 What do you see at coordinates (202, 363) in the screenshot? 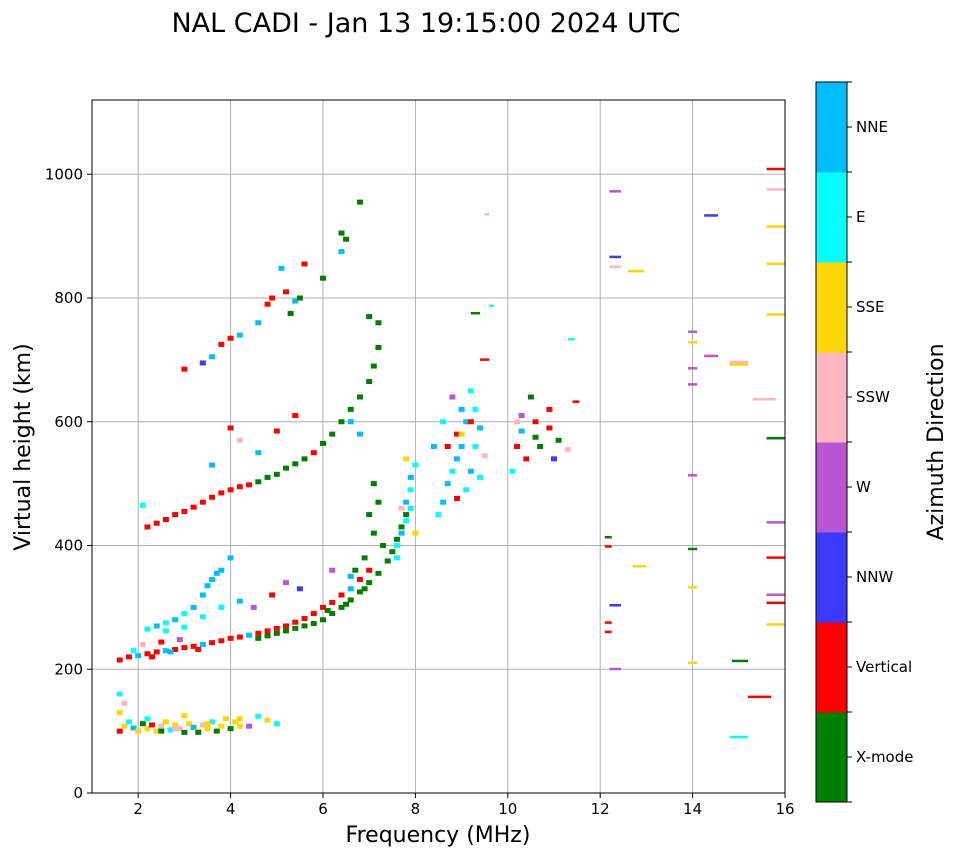
I see `echo-point-nnw` at bounding box center [202, 363].